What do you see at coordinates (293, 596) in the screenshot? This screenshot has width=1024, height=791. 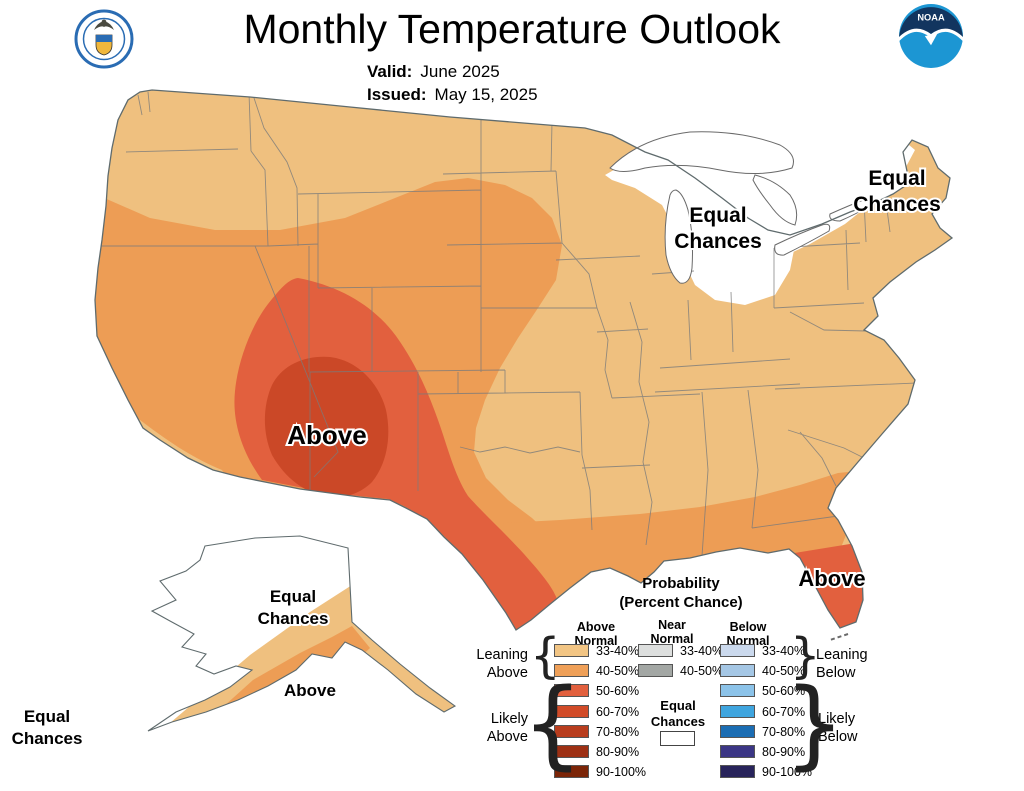 I see `alaska-equal-chances-label-line1: Equal` at bounding box center [293, 596].